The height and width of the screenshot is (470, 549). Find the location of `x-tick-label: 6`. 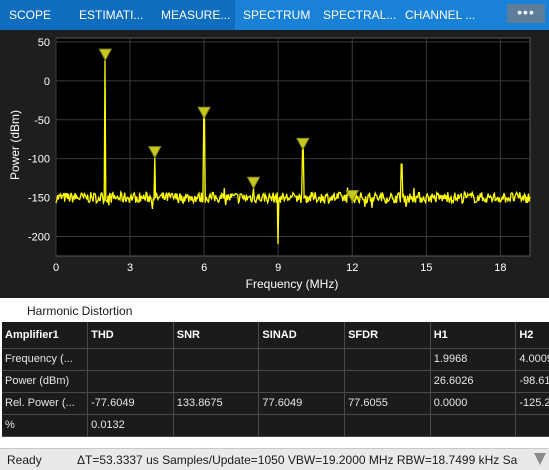

x-tick-label: 6 is located at coordinates (204, 268).